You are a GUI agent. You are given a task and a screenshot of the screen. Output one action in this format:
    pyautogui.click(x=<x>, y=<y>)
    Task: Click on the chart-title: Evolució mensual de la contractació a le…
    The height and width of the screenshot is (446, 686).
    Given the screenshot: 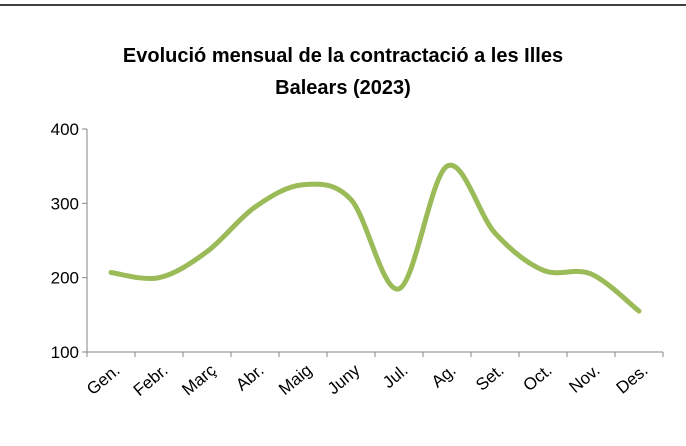 What is the action you would take?
    pyautogui.click(x=343, y=72)
    